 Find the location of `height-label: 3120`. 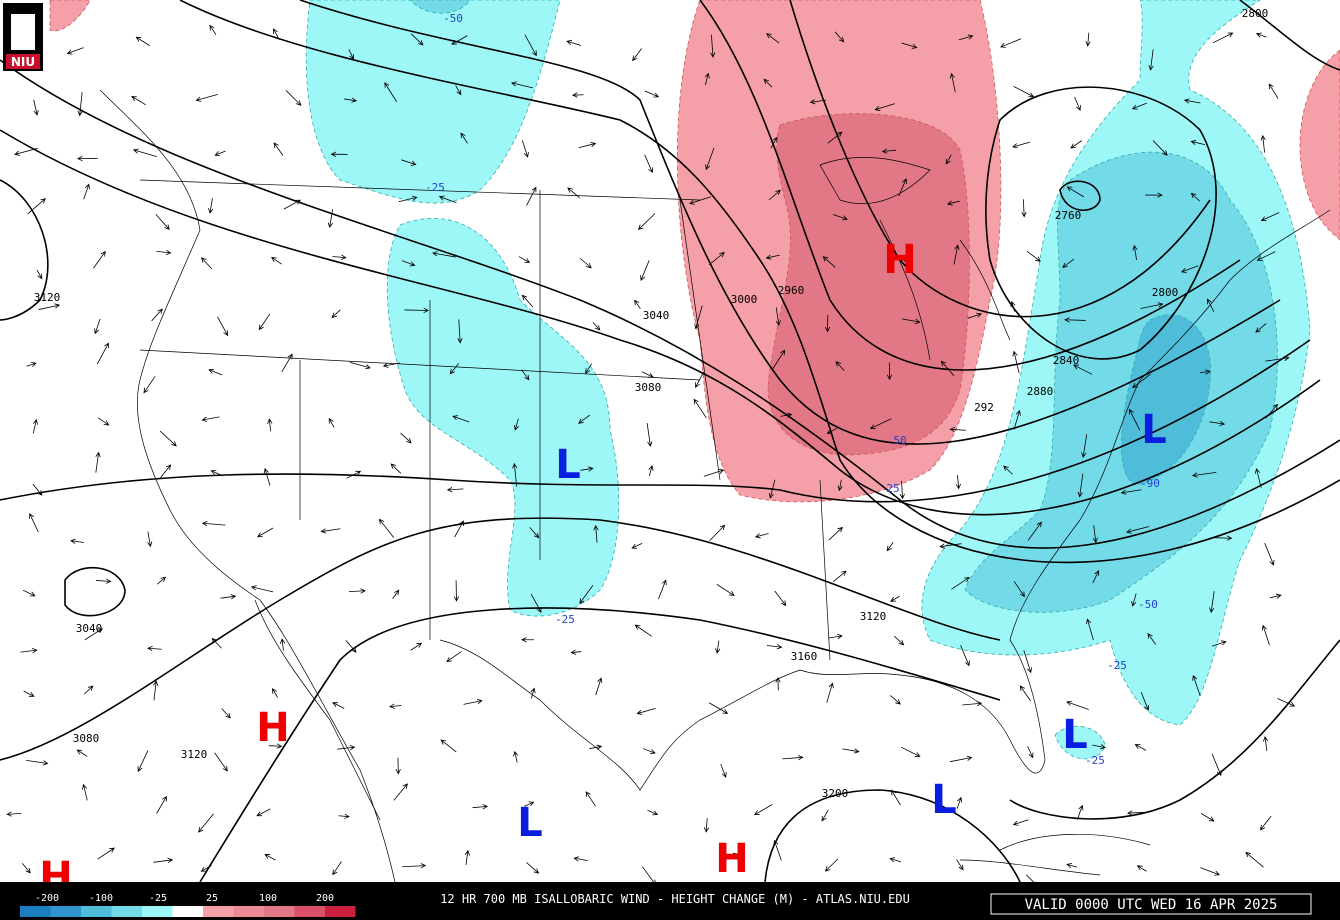

height-label: 3120 is located at coordinates (194, 754).